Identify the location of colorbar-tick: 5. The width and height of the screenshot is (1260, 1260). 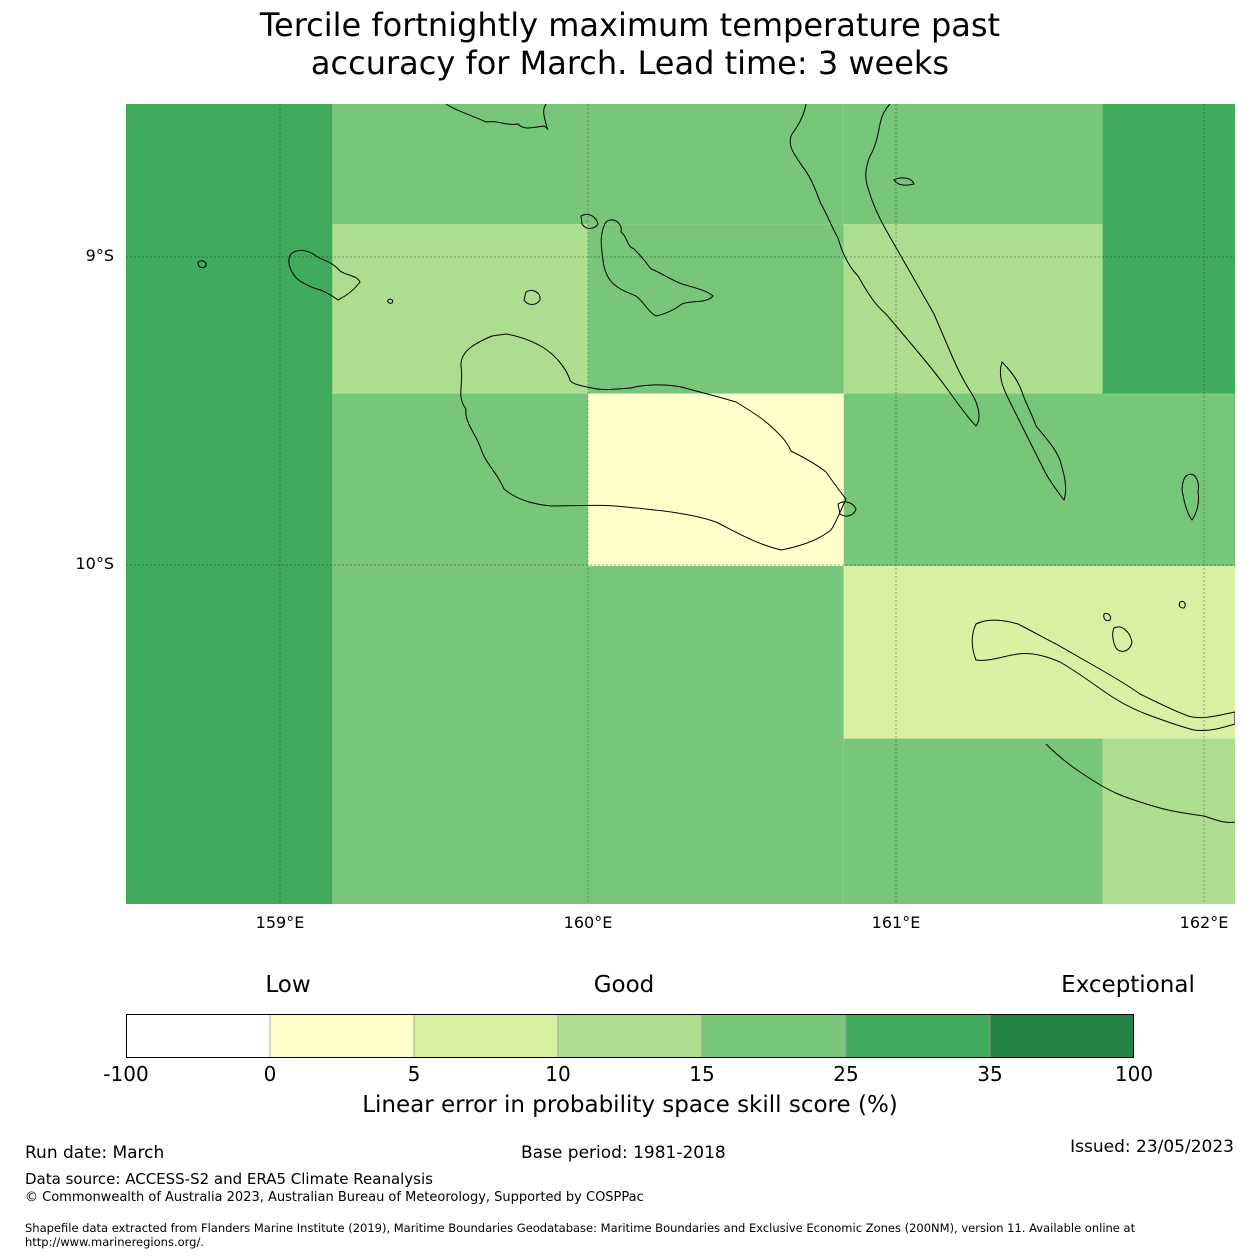
(414, 1074).